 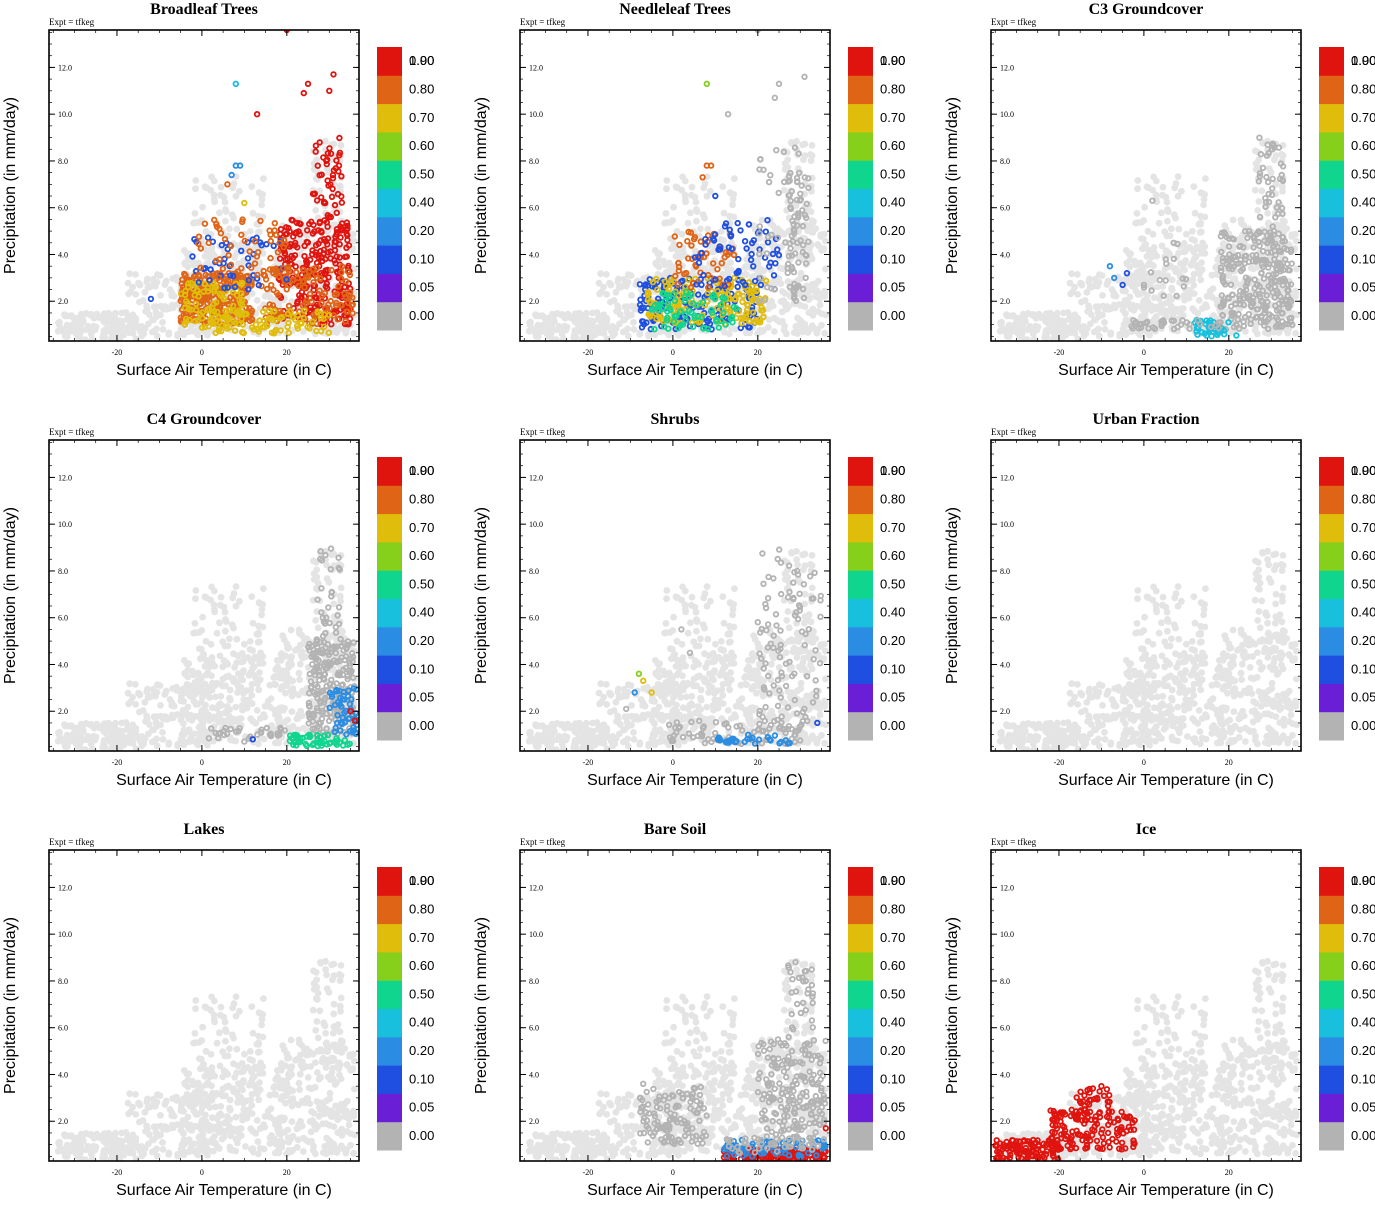 I want to click on y-tick-label: 4.0, so click(x=1005, y=254).